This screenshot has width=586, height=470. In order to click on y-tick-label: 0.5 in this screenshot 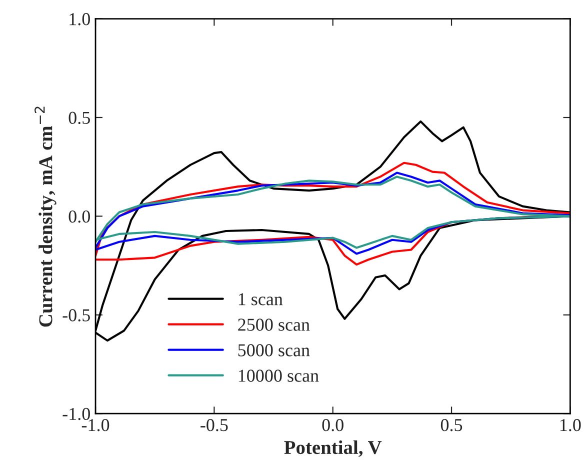, I will do `click(79, 118)`.